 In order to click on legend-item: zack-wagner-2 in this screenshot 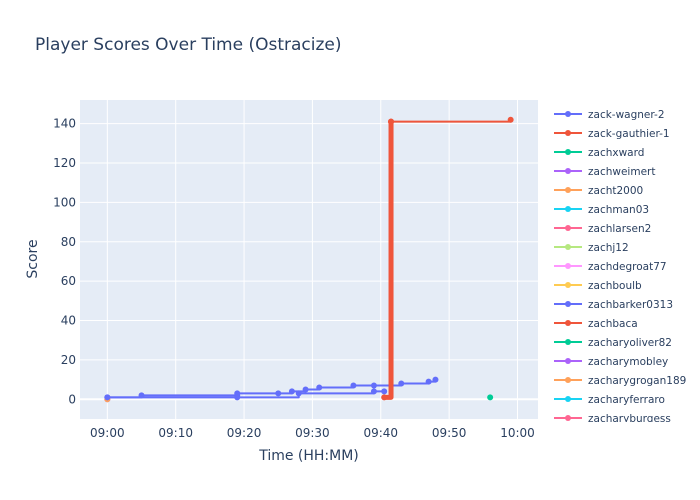, I will do `click(609, 115)`.